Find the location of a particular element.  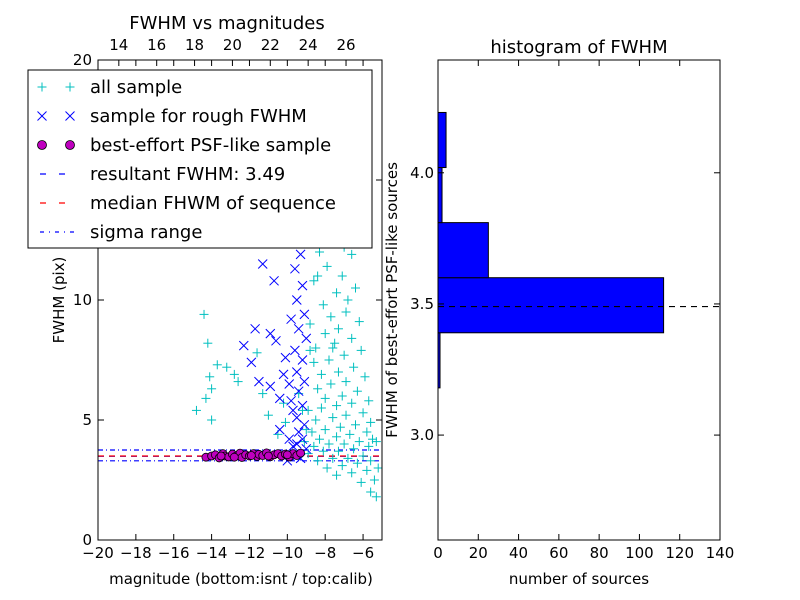

legend-label: sigma range is located at coordinates (146, 232).